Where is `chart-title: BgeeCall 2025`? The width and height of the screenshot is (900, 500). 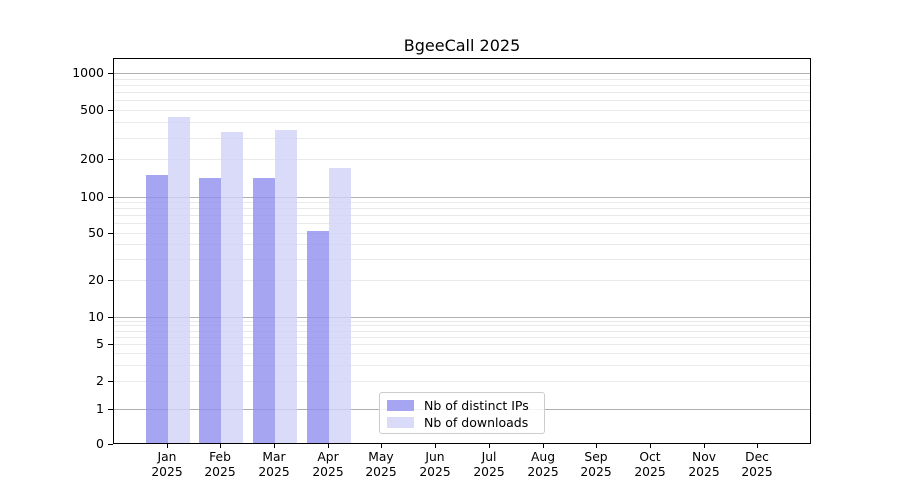 chart-title: BgeeCall 2025 is located at coordinates (462, 45).